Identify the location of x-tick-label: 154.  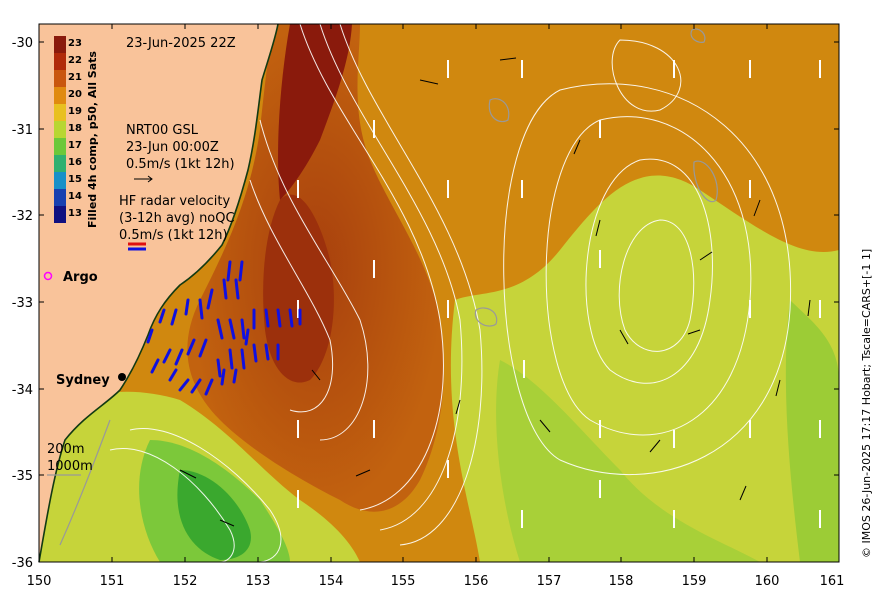
(331, 581).